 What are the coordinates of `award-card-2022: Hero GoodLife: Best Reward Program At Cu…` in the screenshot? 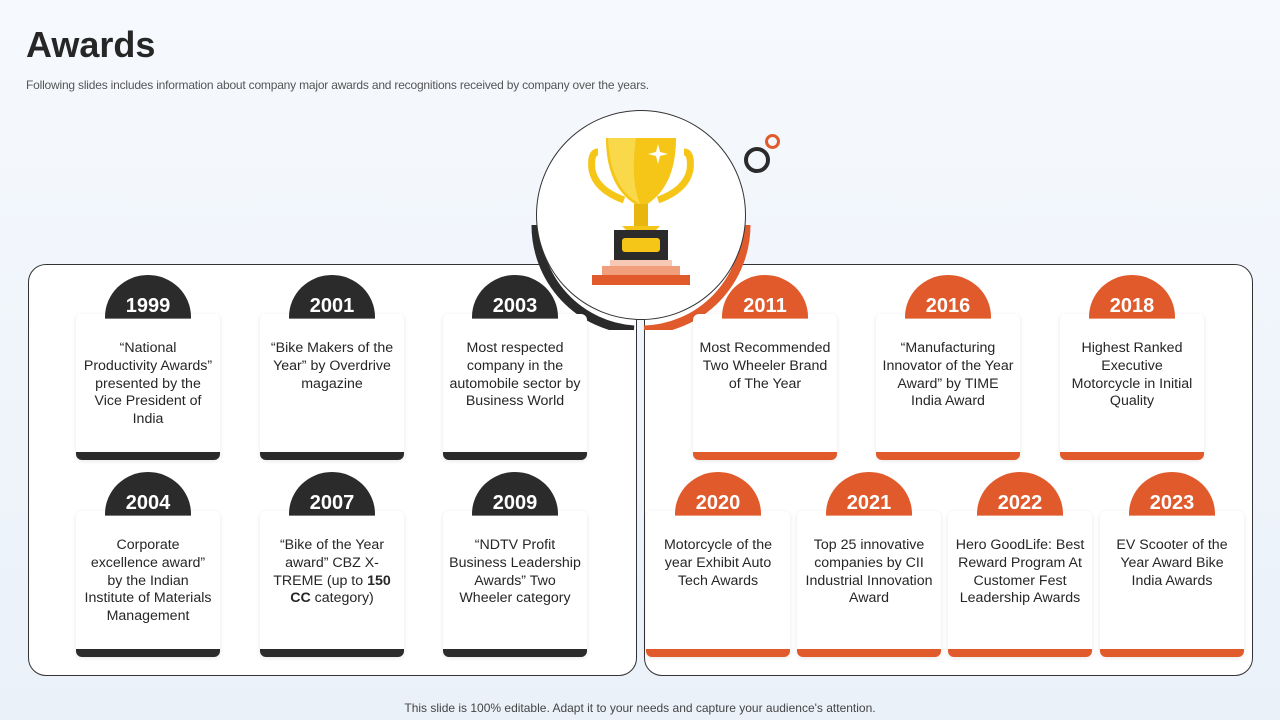 It's located at (1020, 584).